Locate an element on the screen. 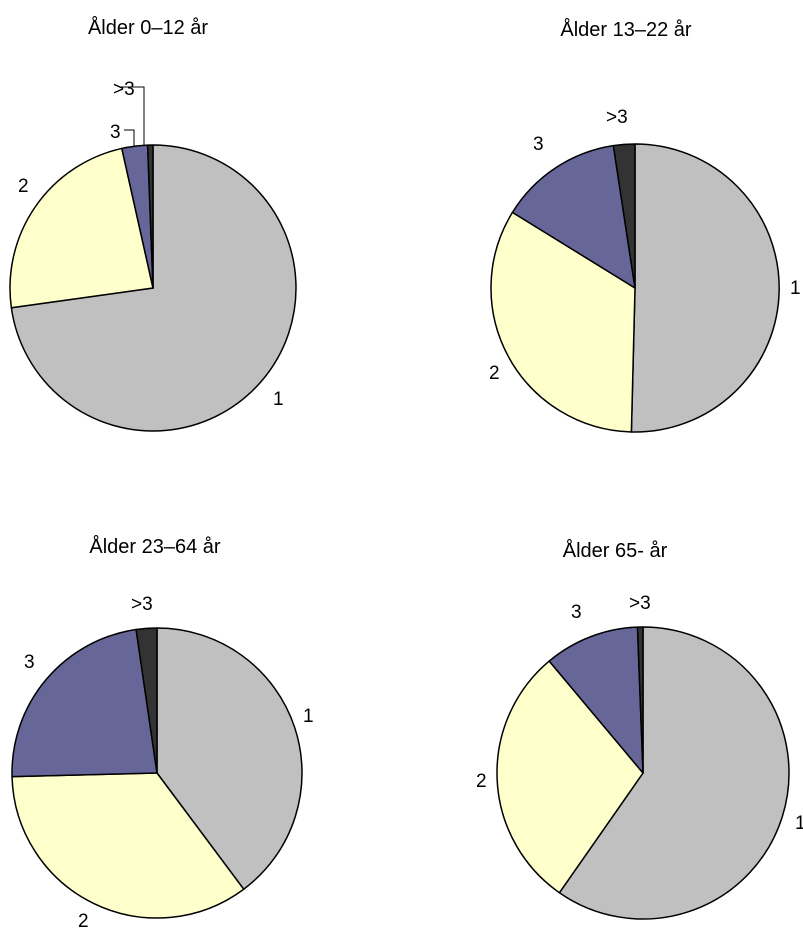  chart-title: Ålder 0–12 år is located at coordinates (148, 27).